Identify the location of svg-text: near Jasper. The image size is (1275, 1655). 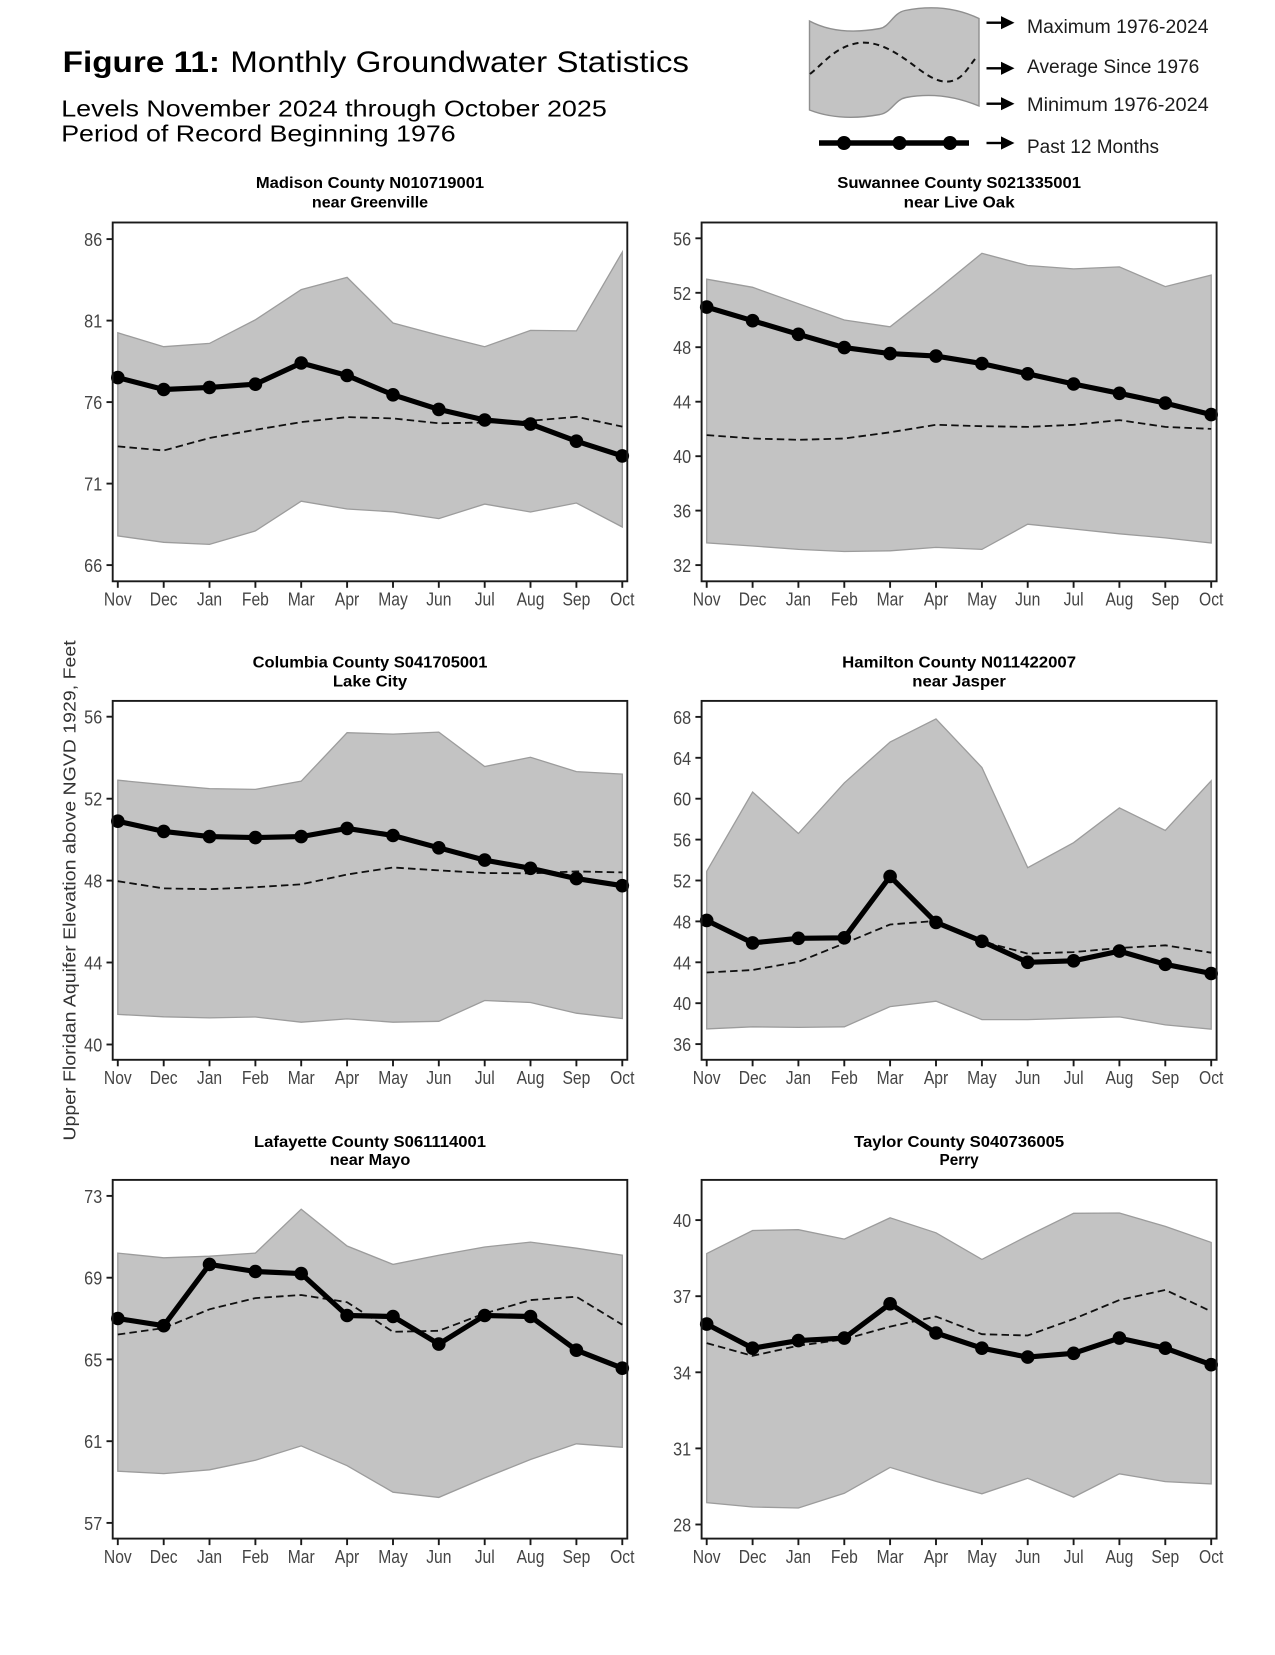
(959, 682).